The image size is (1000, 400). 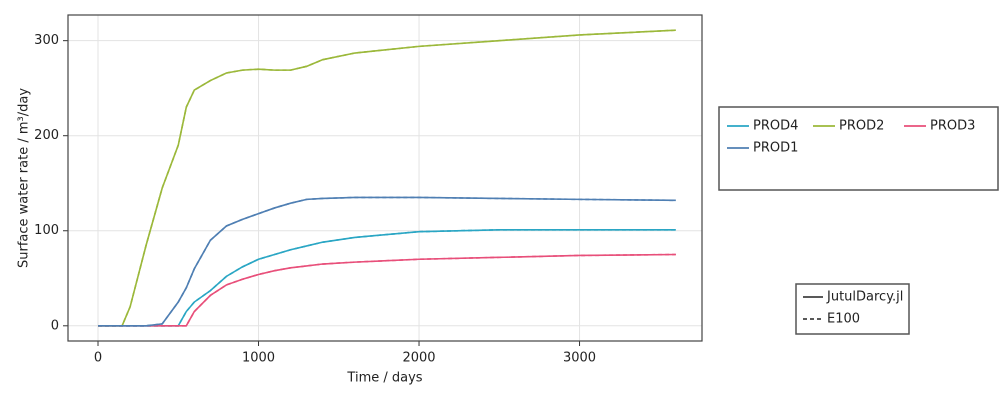 I want to click on legend-label: JutulDarcy.jl, so click(x=864, y=297).